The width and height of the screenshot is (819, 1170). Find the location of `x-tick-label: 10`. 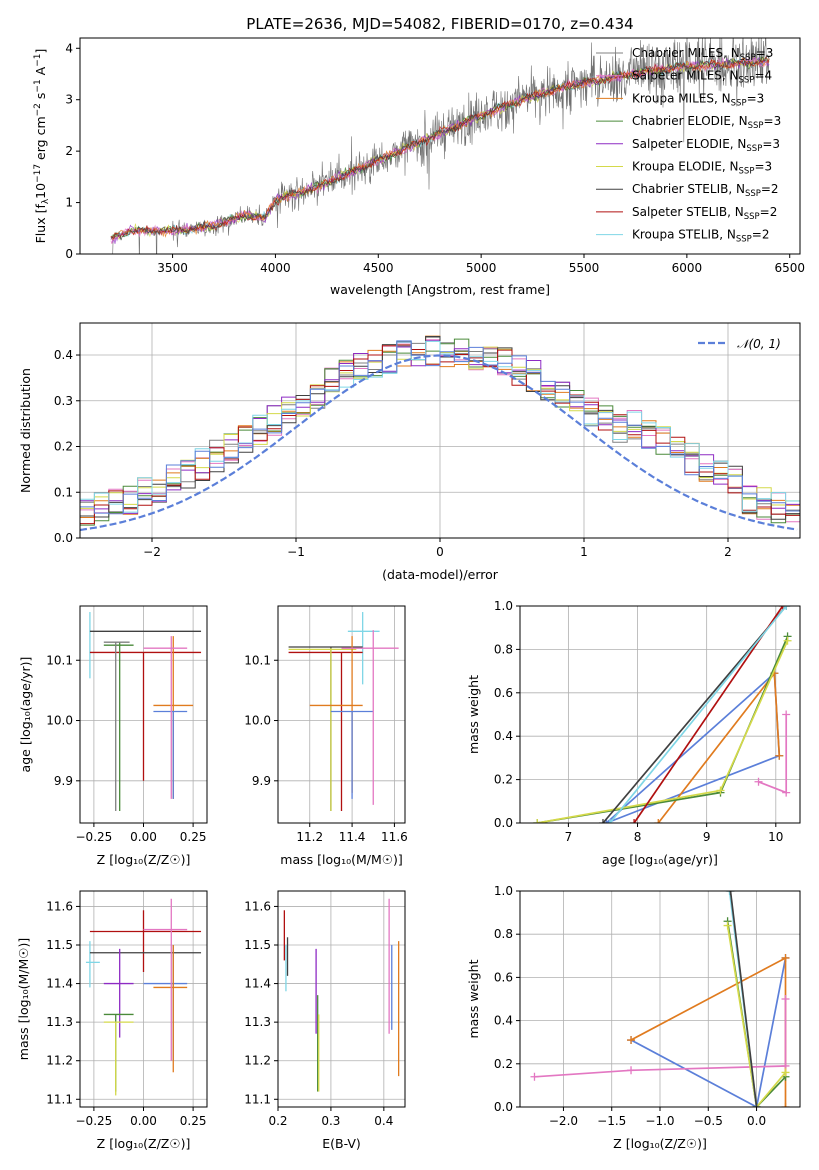

x-tick-label: 10 is located at coordinates (775, 837).